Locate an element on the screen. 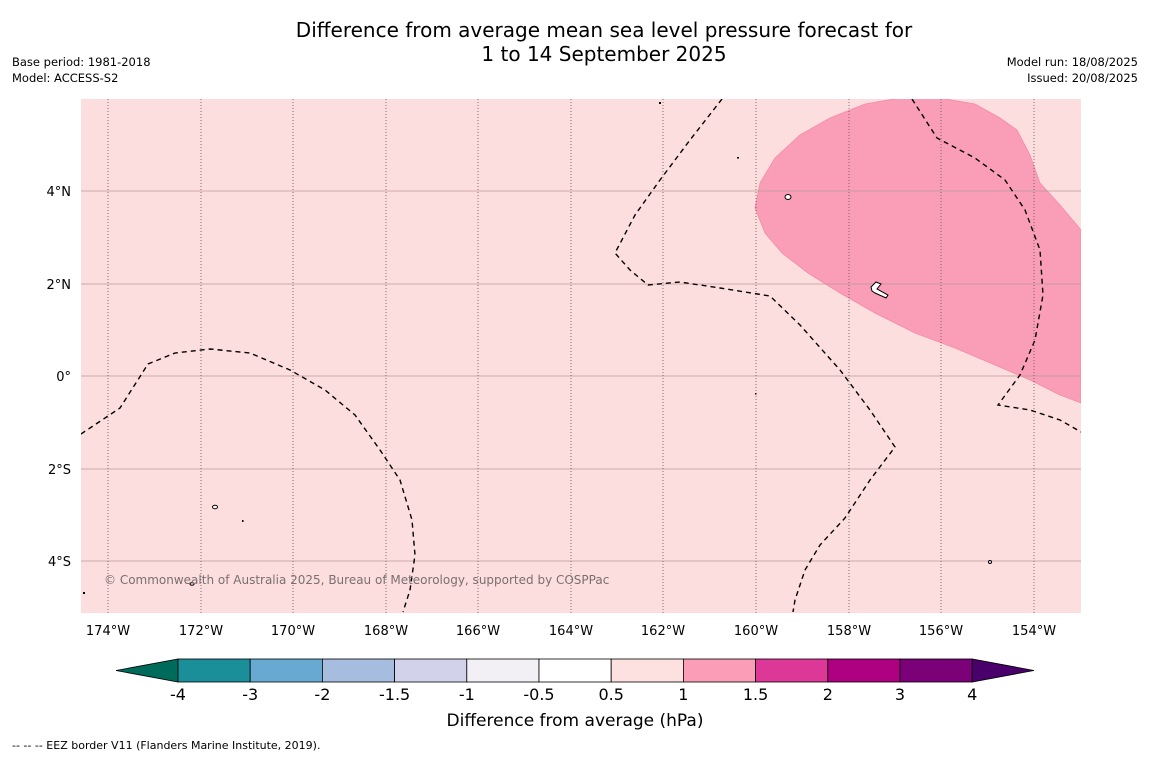 This screenshot has width=1150, height=758. lat-tick-label: 2°S is located at coordinates (59, 470).